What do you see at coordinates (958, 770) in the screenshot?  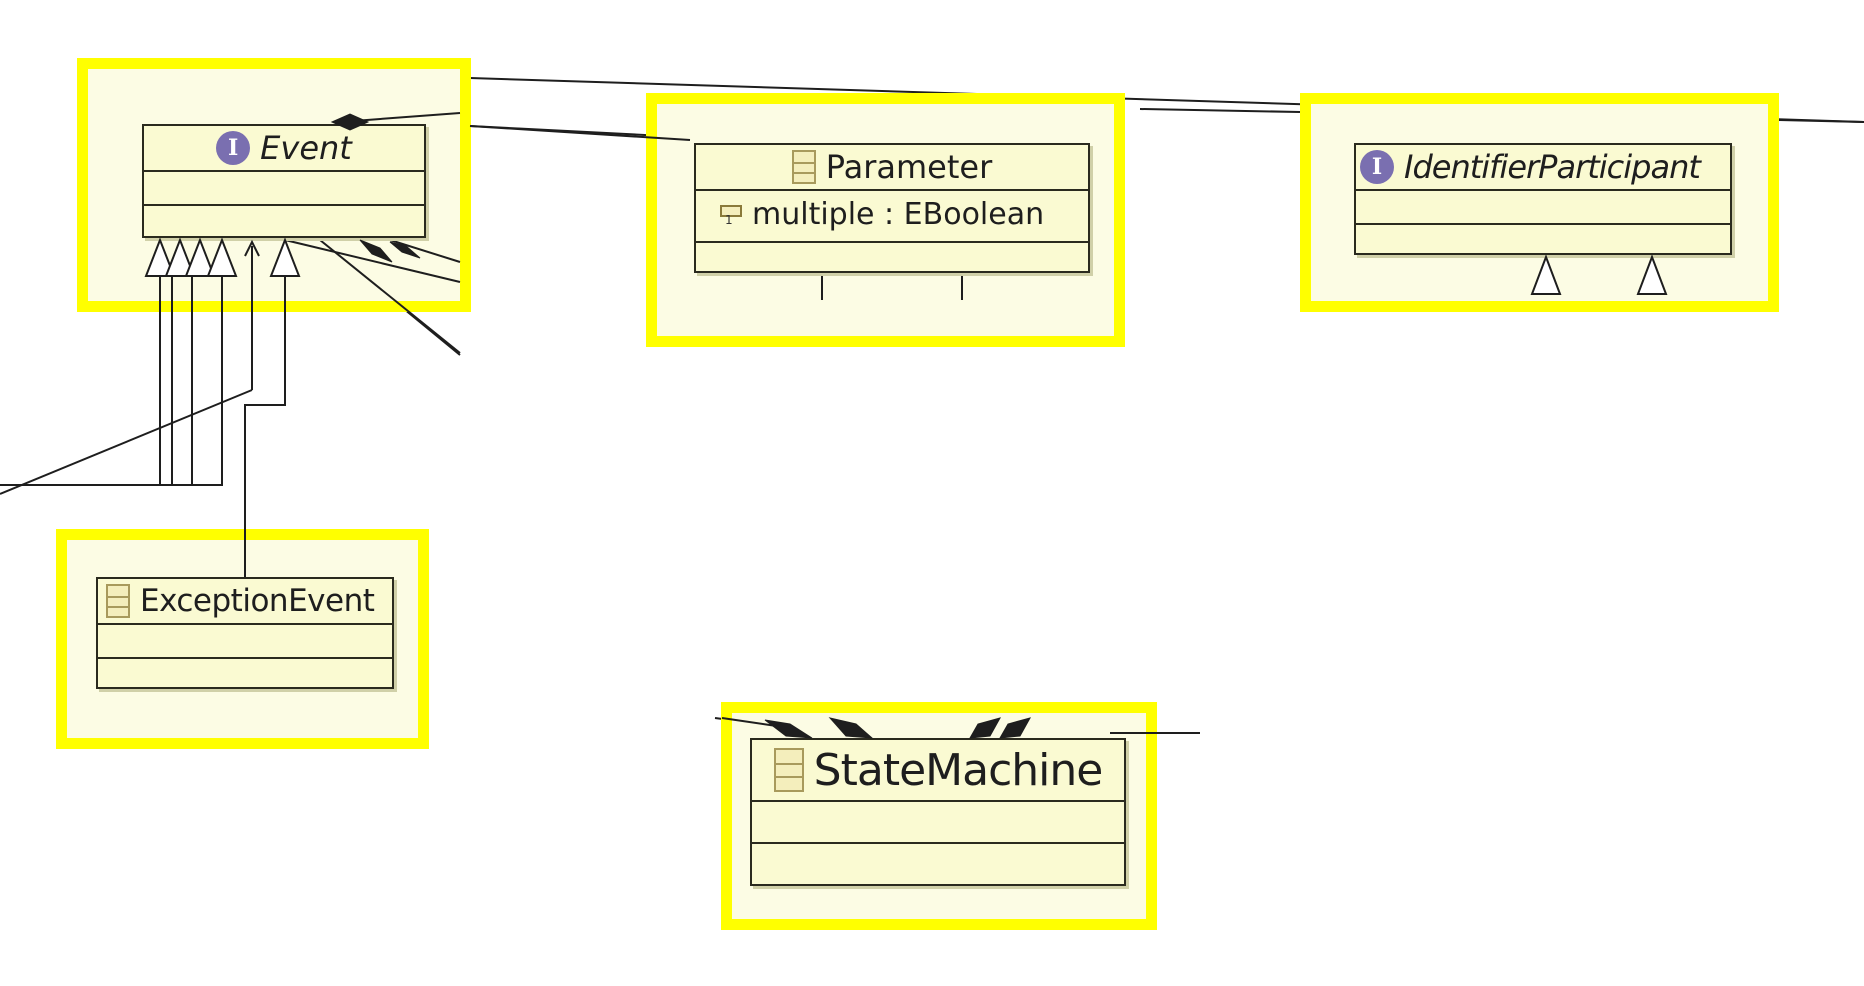 I see `class-name-state-machine: StateMachine` at bounding box center [958, 770].